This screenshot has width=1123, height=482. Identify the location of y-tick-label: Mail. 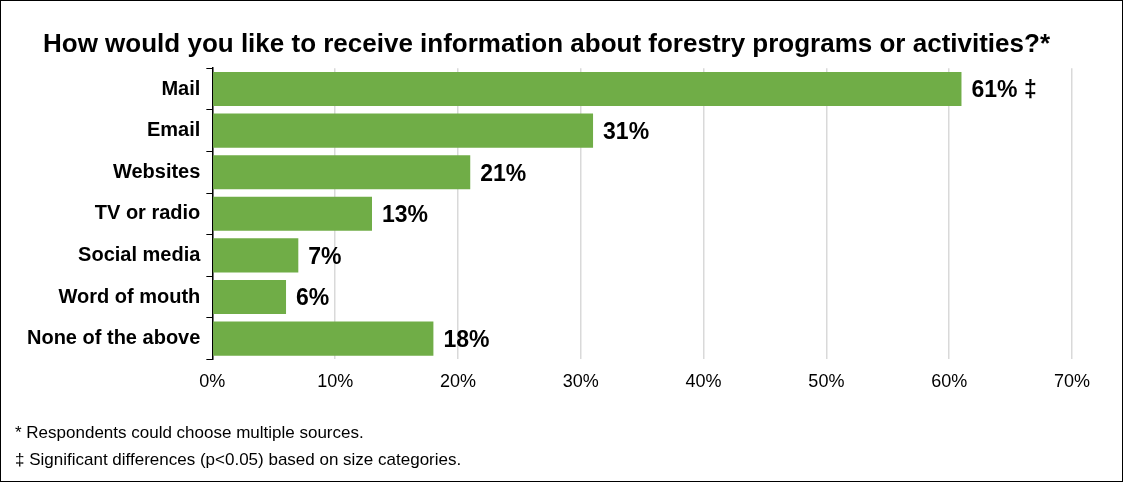
(181, 87).